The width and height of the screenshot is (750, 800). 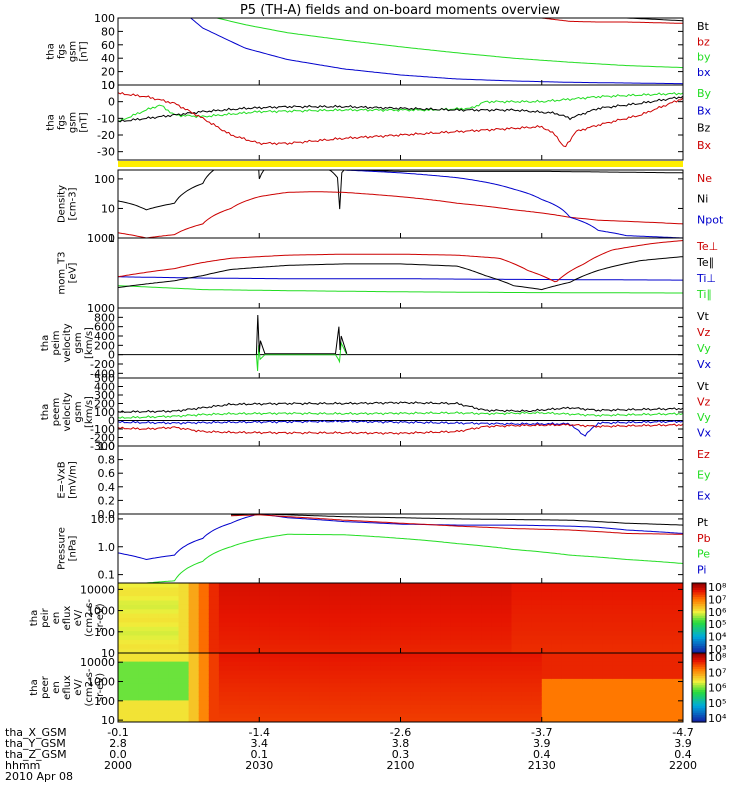 I want to click on legend-entry: bx, so click(x=704, y=72).